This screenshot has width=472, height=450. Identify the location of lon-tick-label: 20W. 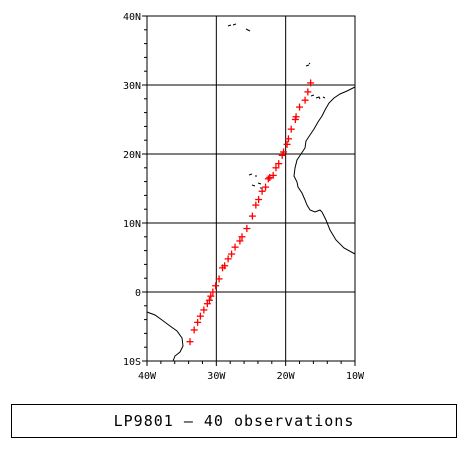
(286, 376).